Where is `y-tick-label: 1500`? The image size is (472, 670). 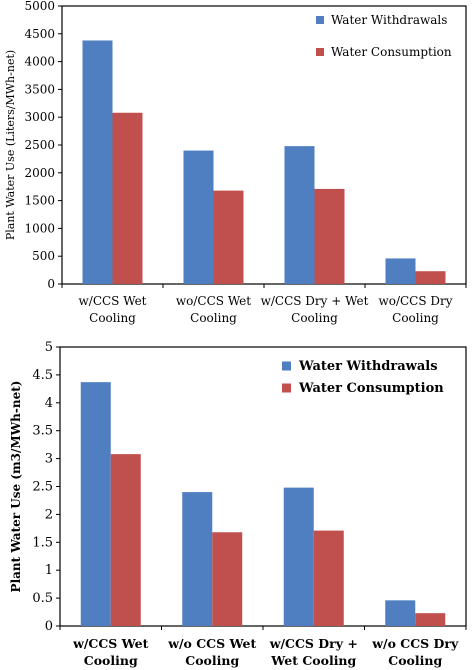
y-tick-label: 1500 is located at coordinates (39, 201).